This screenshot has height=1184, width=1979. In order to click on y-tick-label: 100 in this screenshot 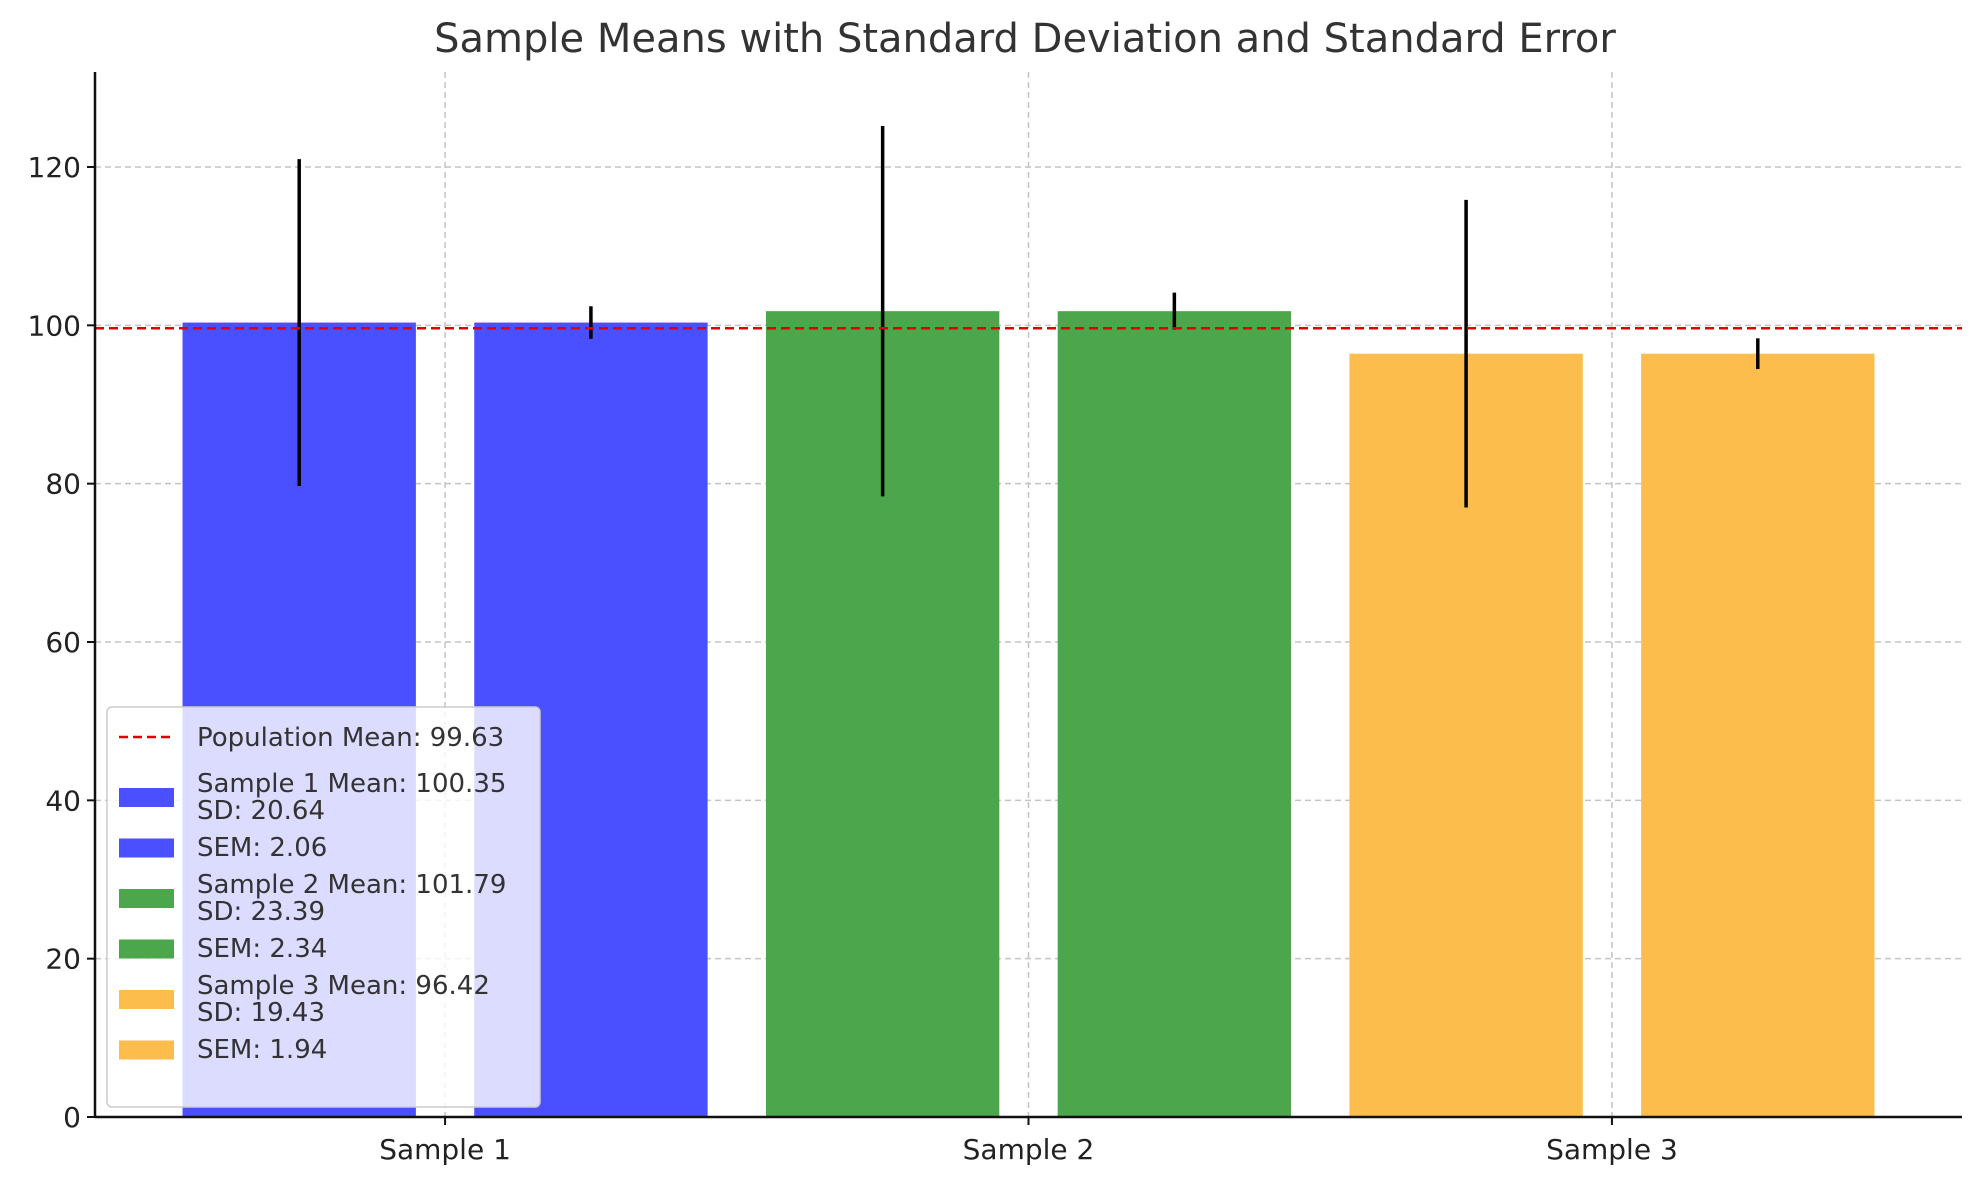, I will do `click(54, 325)`.